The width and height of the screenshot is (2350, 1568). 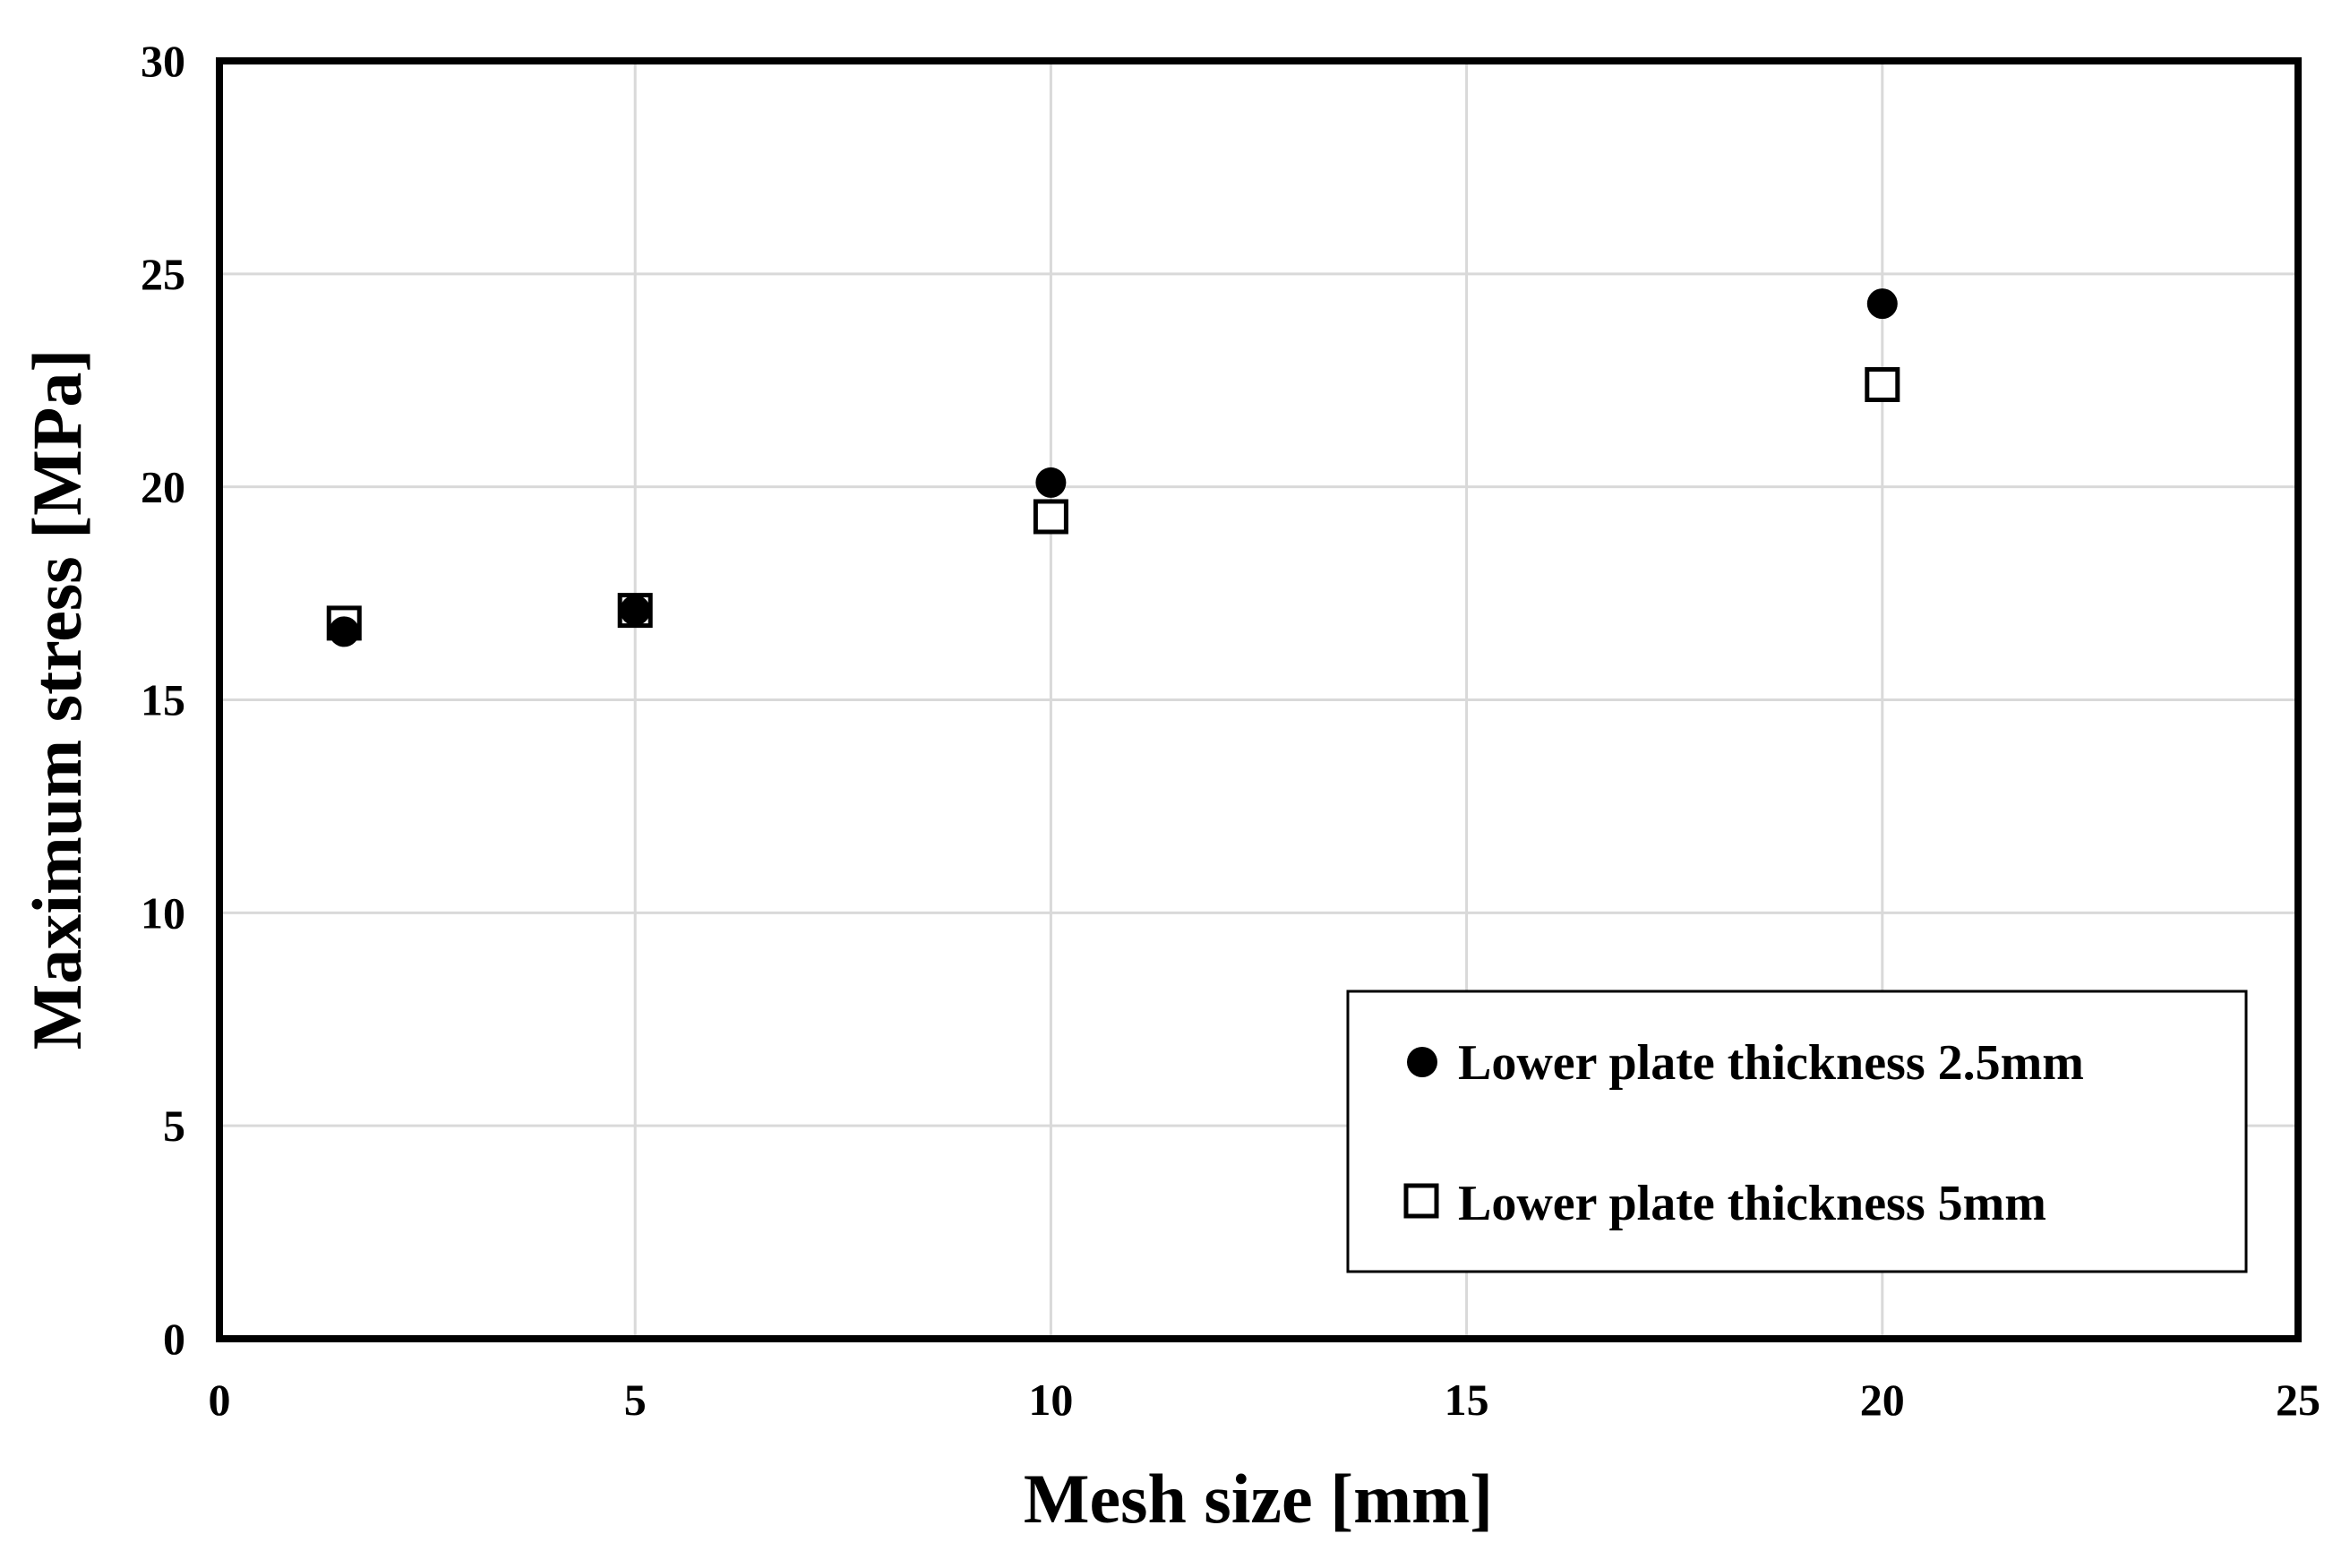 I want to click on x-tick-label: 0, so click(x=220, y=1400).